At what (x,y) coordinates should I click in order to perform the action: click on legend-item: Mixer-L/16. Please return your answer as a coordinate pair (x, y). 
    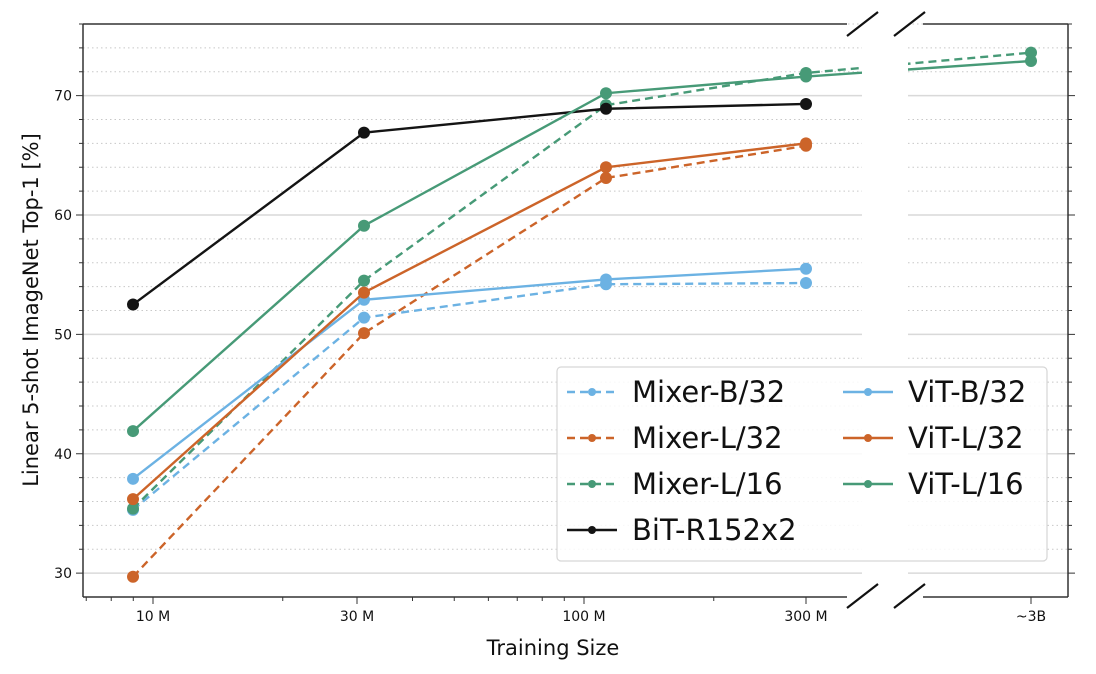
    Looking at the image, I should click on (675, 484).